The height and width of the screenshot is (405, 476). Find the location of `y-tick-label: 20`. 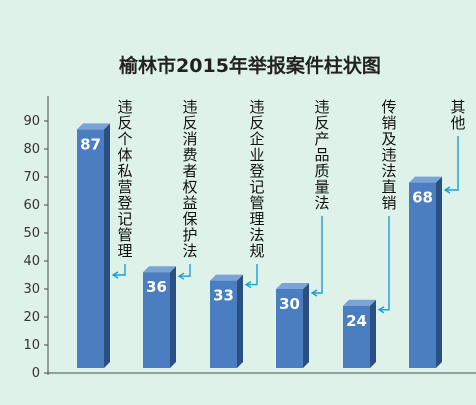

y-tick-label: 20 is located at coordinates (31, 317).